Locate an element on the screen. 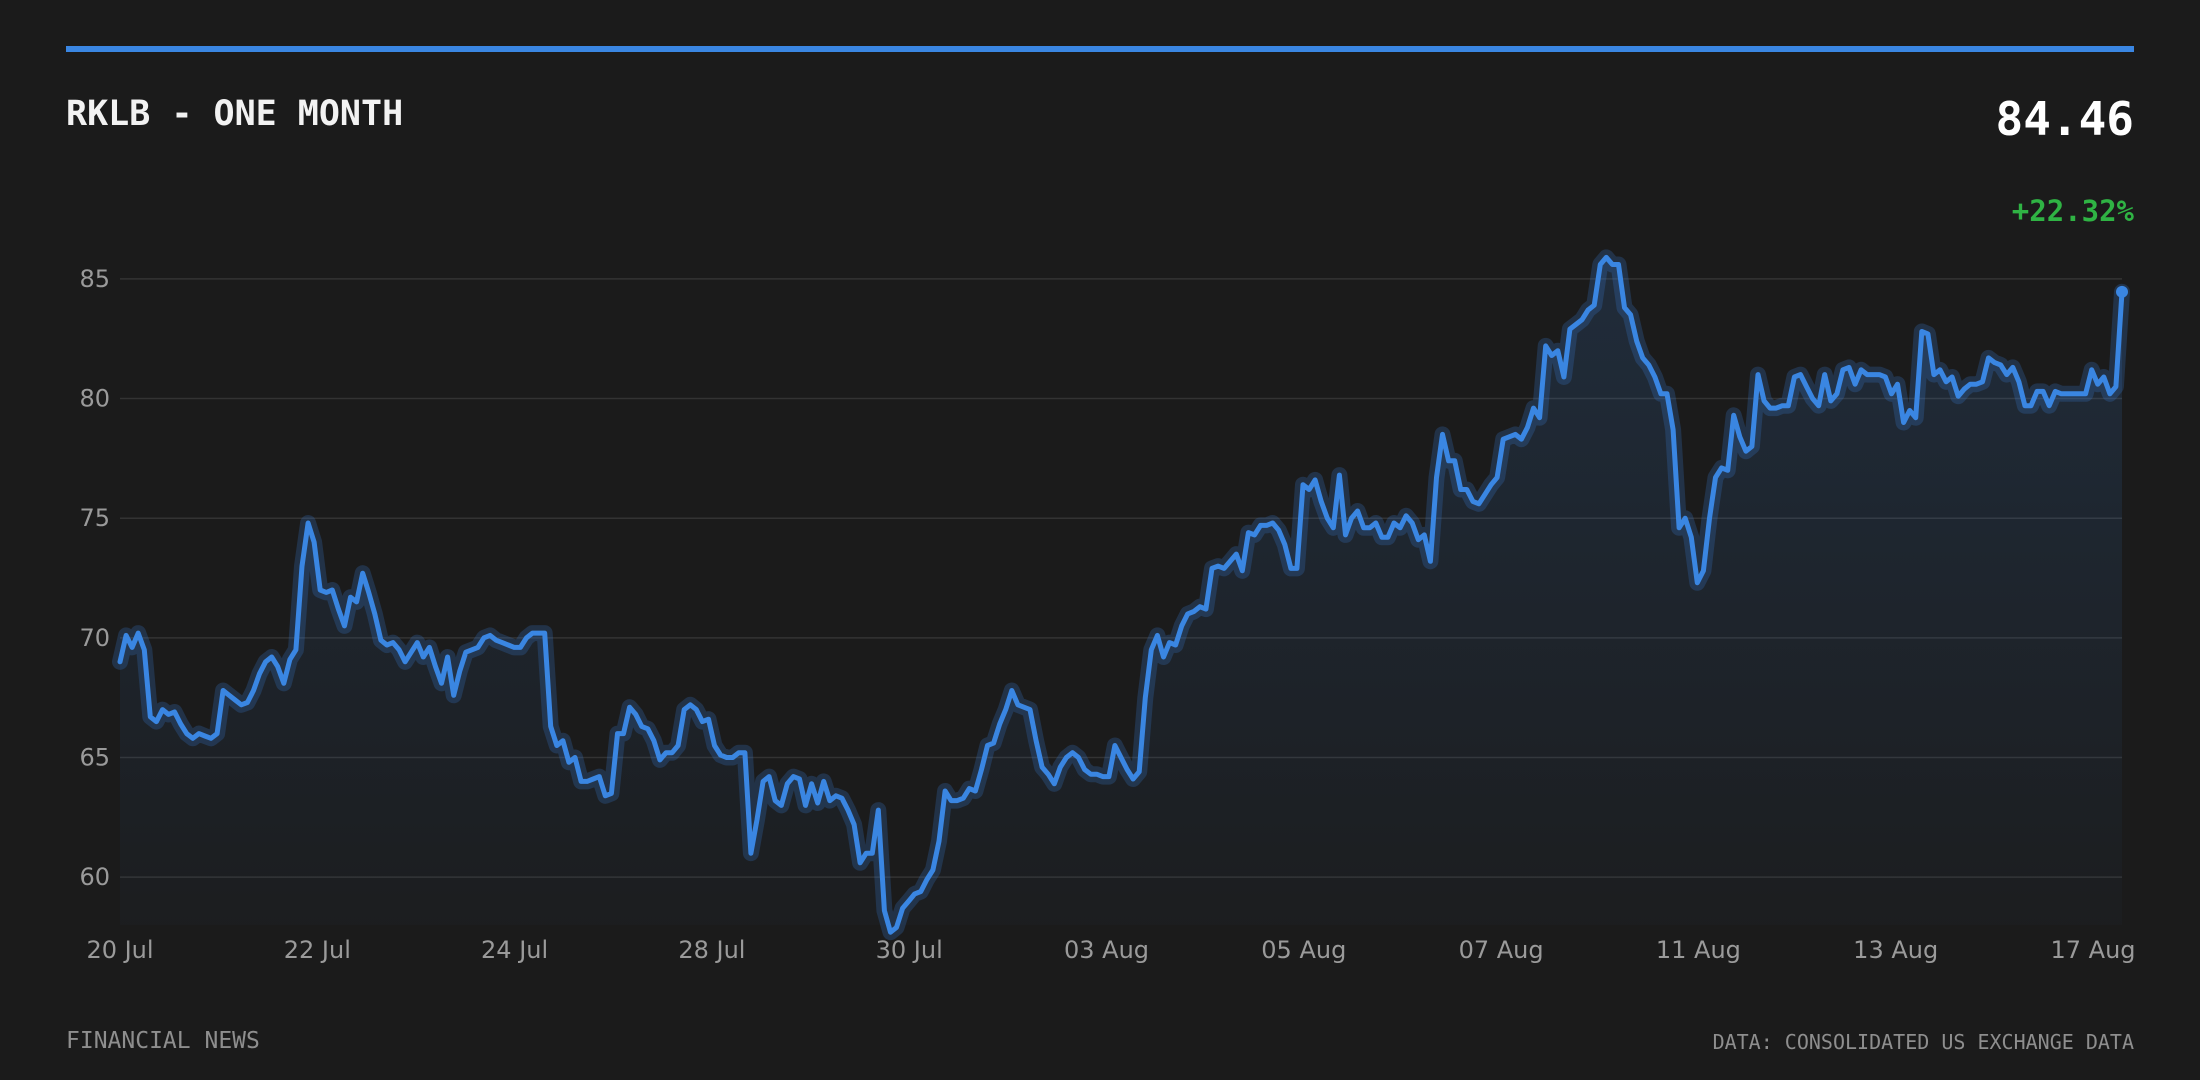 This screenshot has height=1080, width=2200. x-tick-label: 28 Jul is located at coordinates (711, 950).